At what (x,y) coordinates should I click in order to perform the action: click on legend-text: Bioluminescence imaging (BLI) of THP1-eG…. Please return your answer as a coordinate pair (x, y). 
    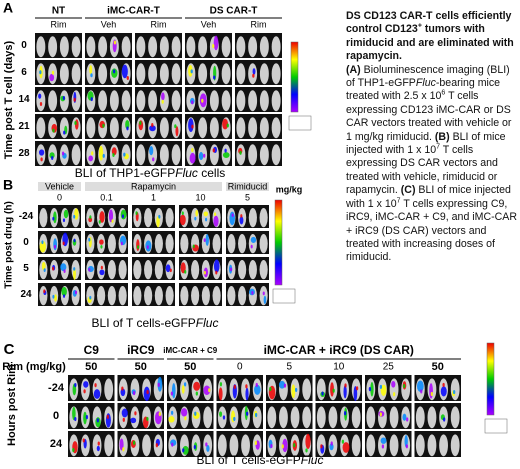
    Looking at the image, I should click on (428, 76).